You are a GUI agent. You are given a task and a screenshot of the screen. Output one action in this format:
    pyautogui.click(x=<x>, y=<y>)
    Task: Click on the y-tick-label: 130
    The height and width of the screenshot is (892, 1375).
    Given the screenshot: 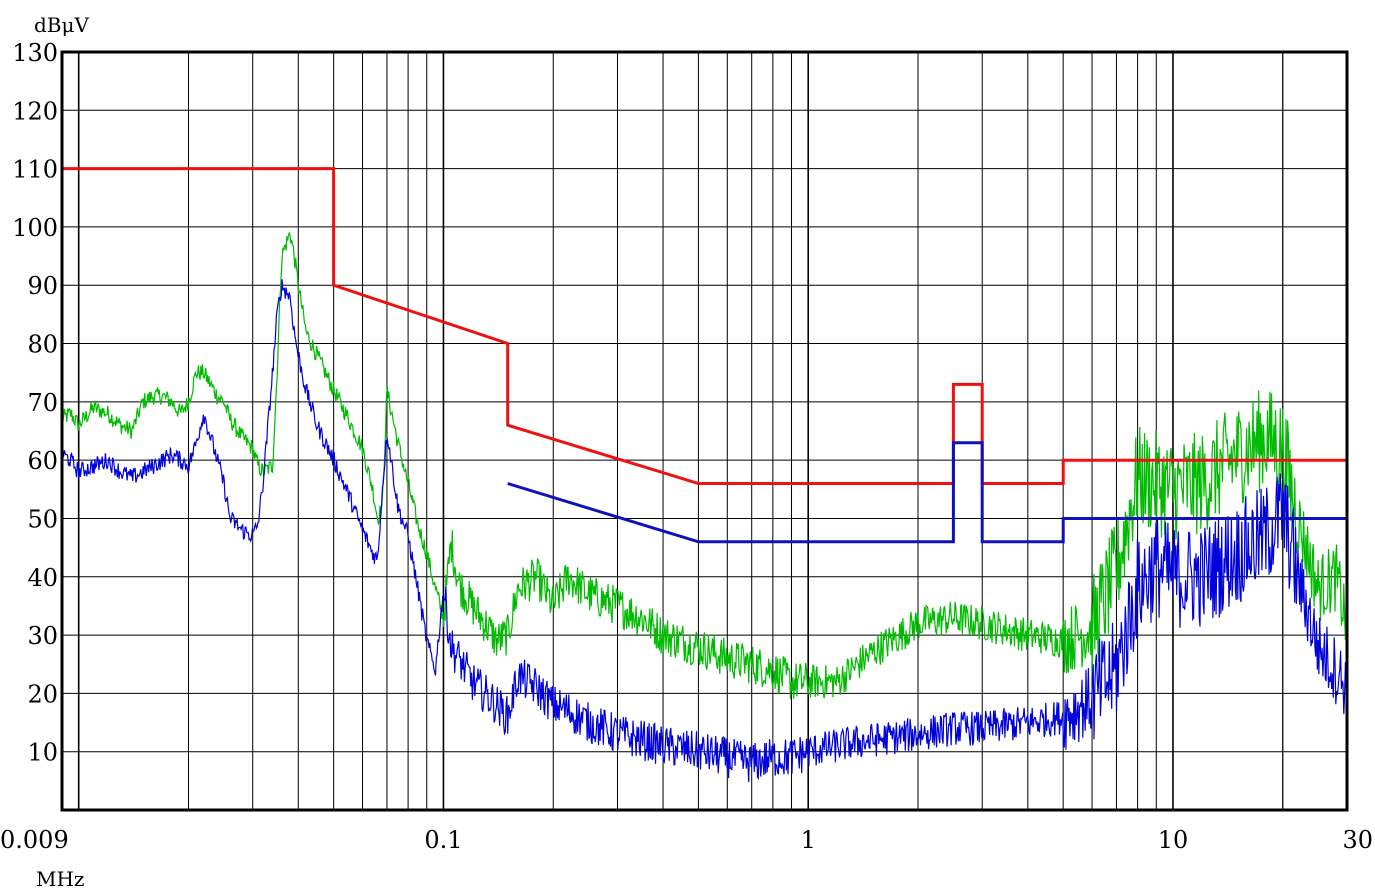 What is the action you would take?
    pyautogui.click(x=35, y=53)
    